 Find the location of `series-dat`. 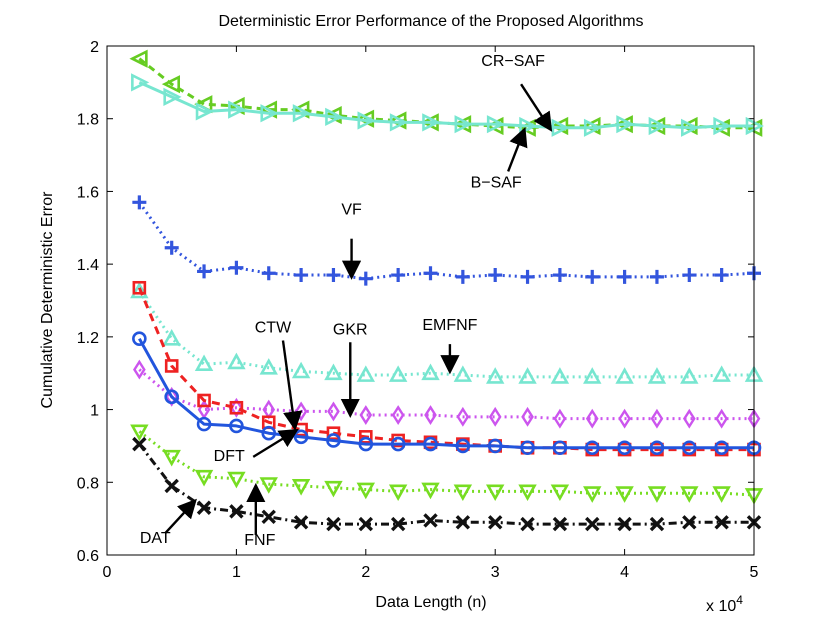

series-dat is located at coordinates (447, 484).